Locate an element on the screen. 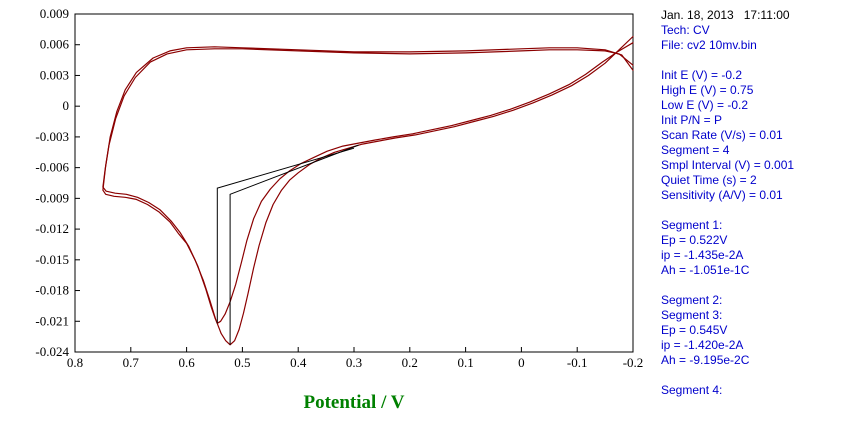 This screenshot has width=849, height=434. param-low-e: Low E (V) = -0.2 is located at coordinates (705, 105).